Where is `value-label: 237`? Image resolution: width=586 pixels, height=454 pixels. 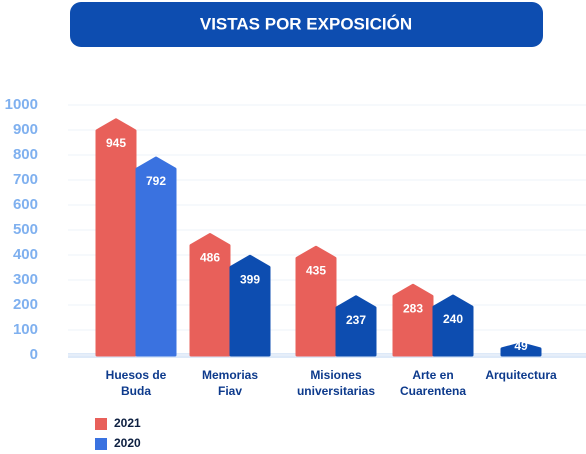 value-label: 237 is located at coordinates (356, 320).